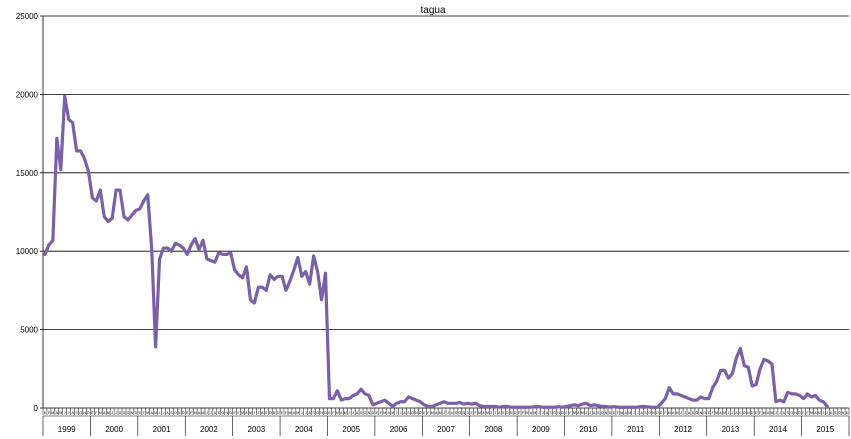  I want to click on chart-title: tagua, so click(432, 10).